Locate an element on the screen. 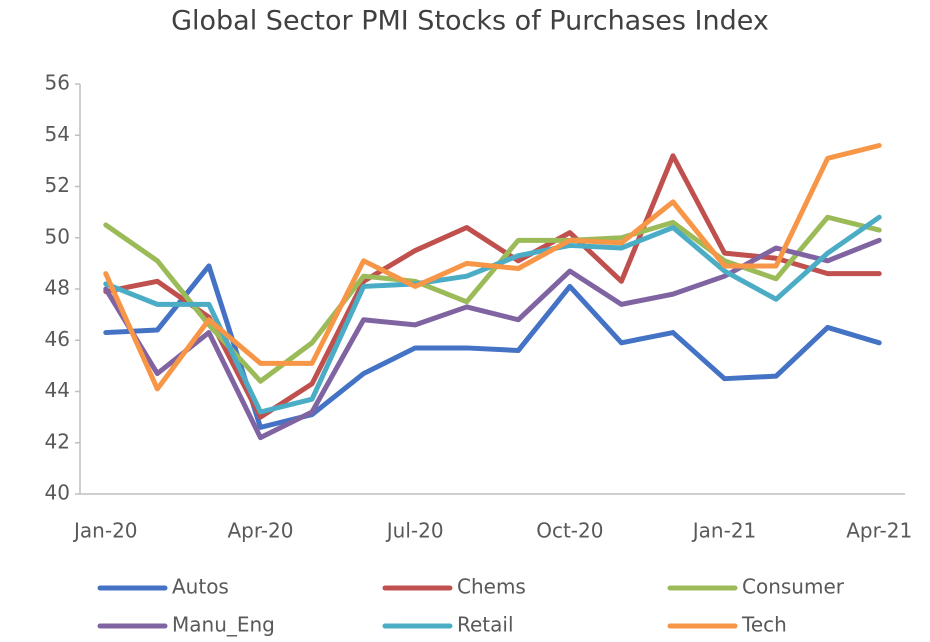 The height and width of the screenshot is (642, 930). legend-label: Retail is located at coordinates (485, 625).